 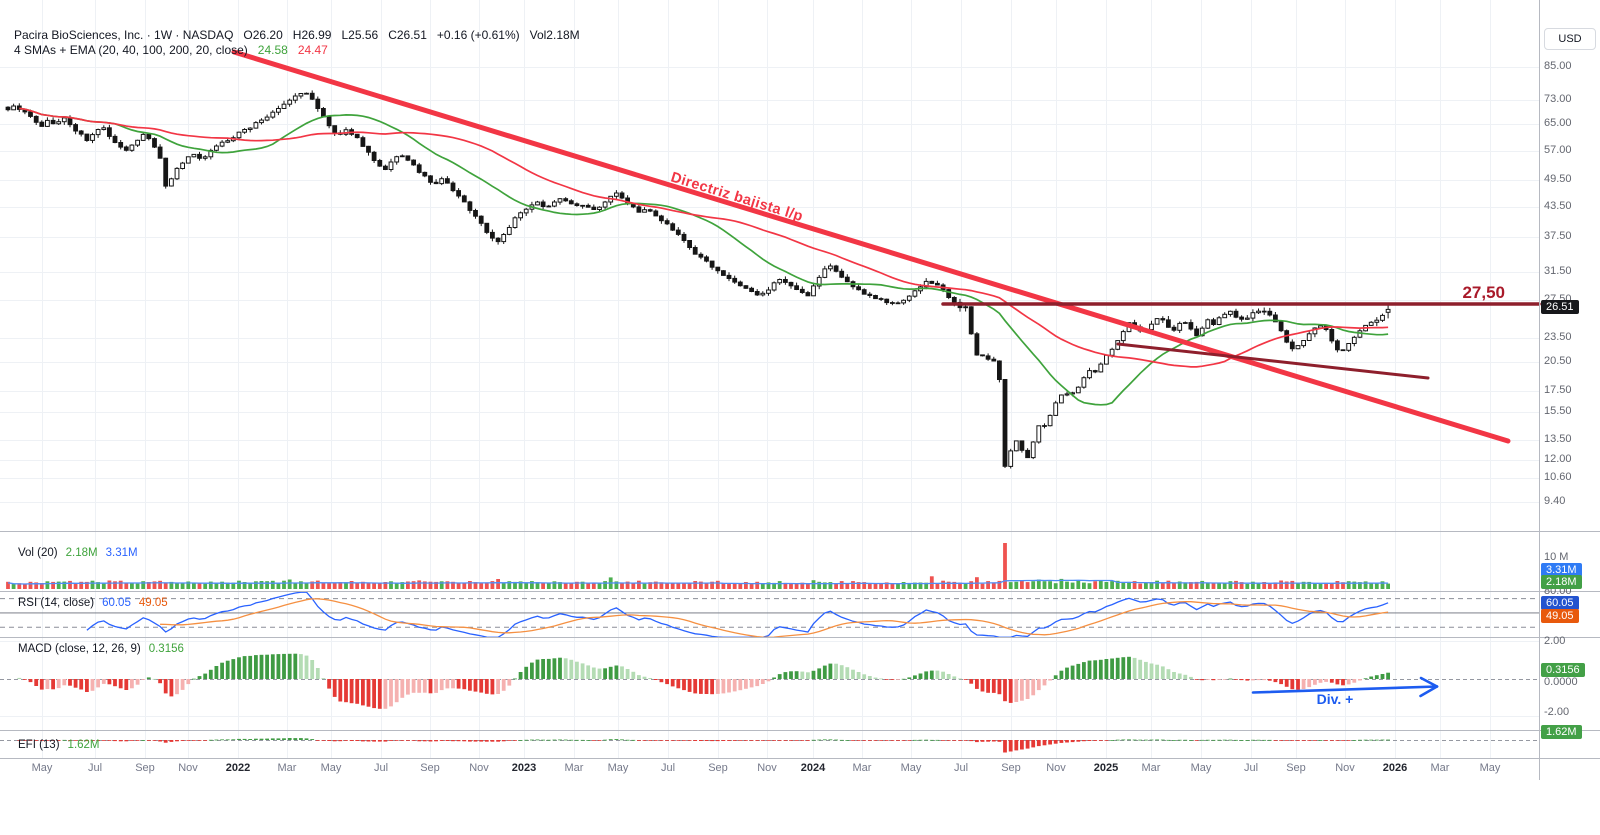 What do you see at coordinates (1560, 603) in the screenshot?
I see `rsi-value-badge: 60.05` at bounding box center [1560, 603].